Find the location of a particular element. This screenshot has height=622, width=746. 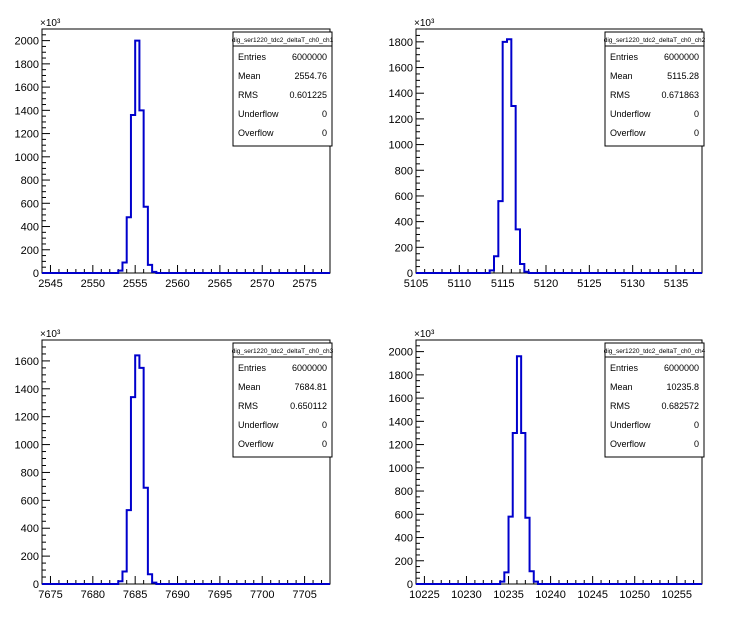

x-tick-label: 7675 is located at coordinates (50, 595).